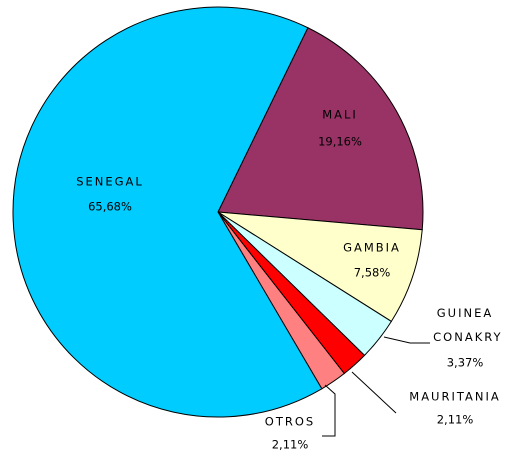  What do you see at coordinates (340, 115) in the screenshot?
I see `slice-label: MALI` at bounding box center [340, 115].